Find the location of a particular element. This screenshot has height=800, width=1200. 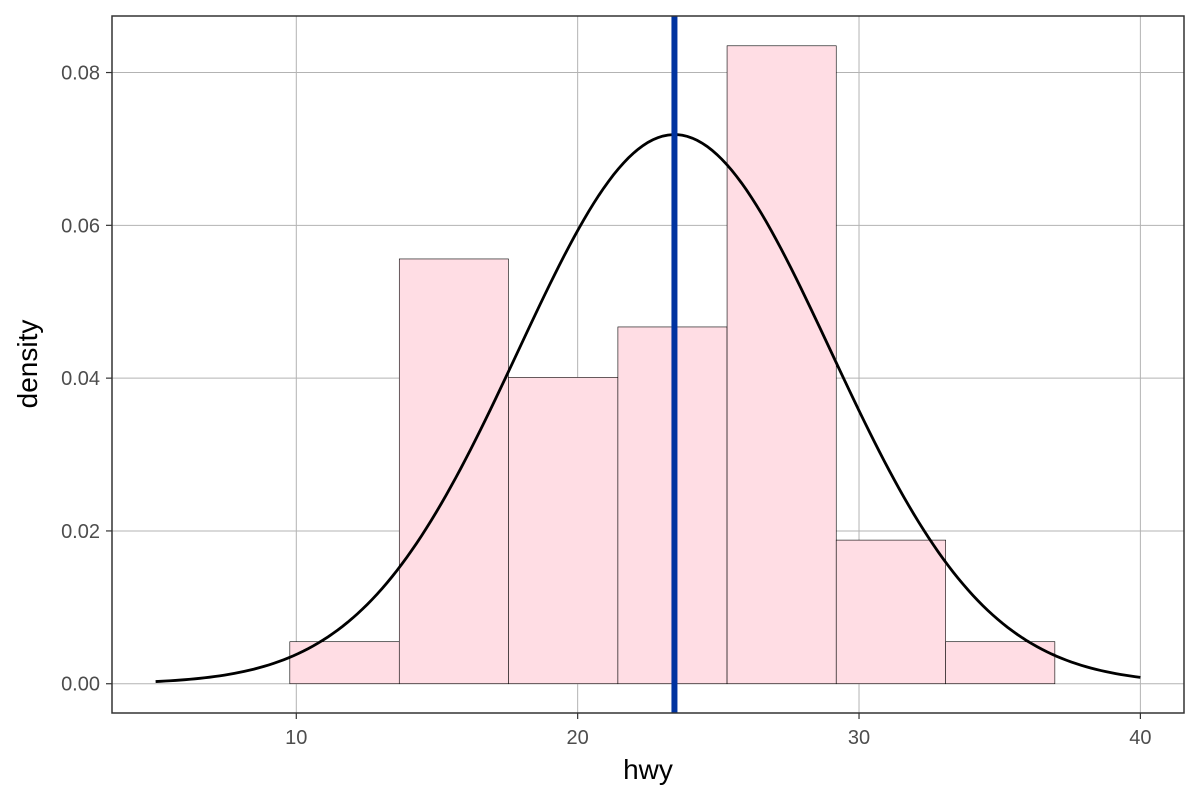

x-tick-label-10: 10 is located at coordinates (296, 738).